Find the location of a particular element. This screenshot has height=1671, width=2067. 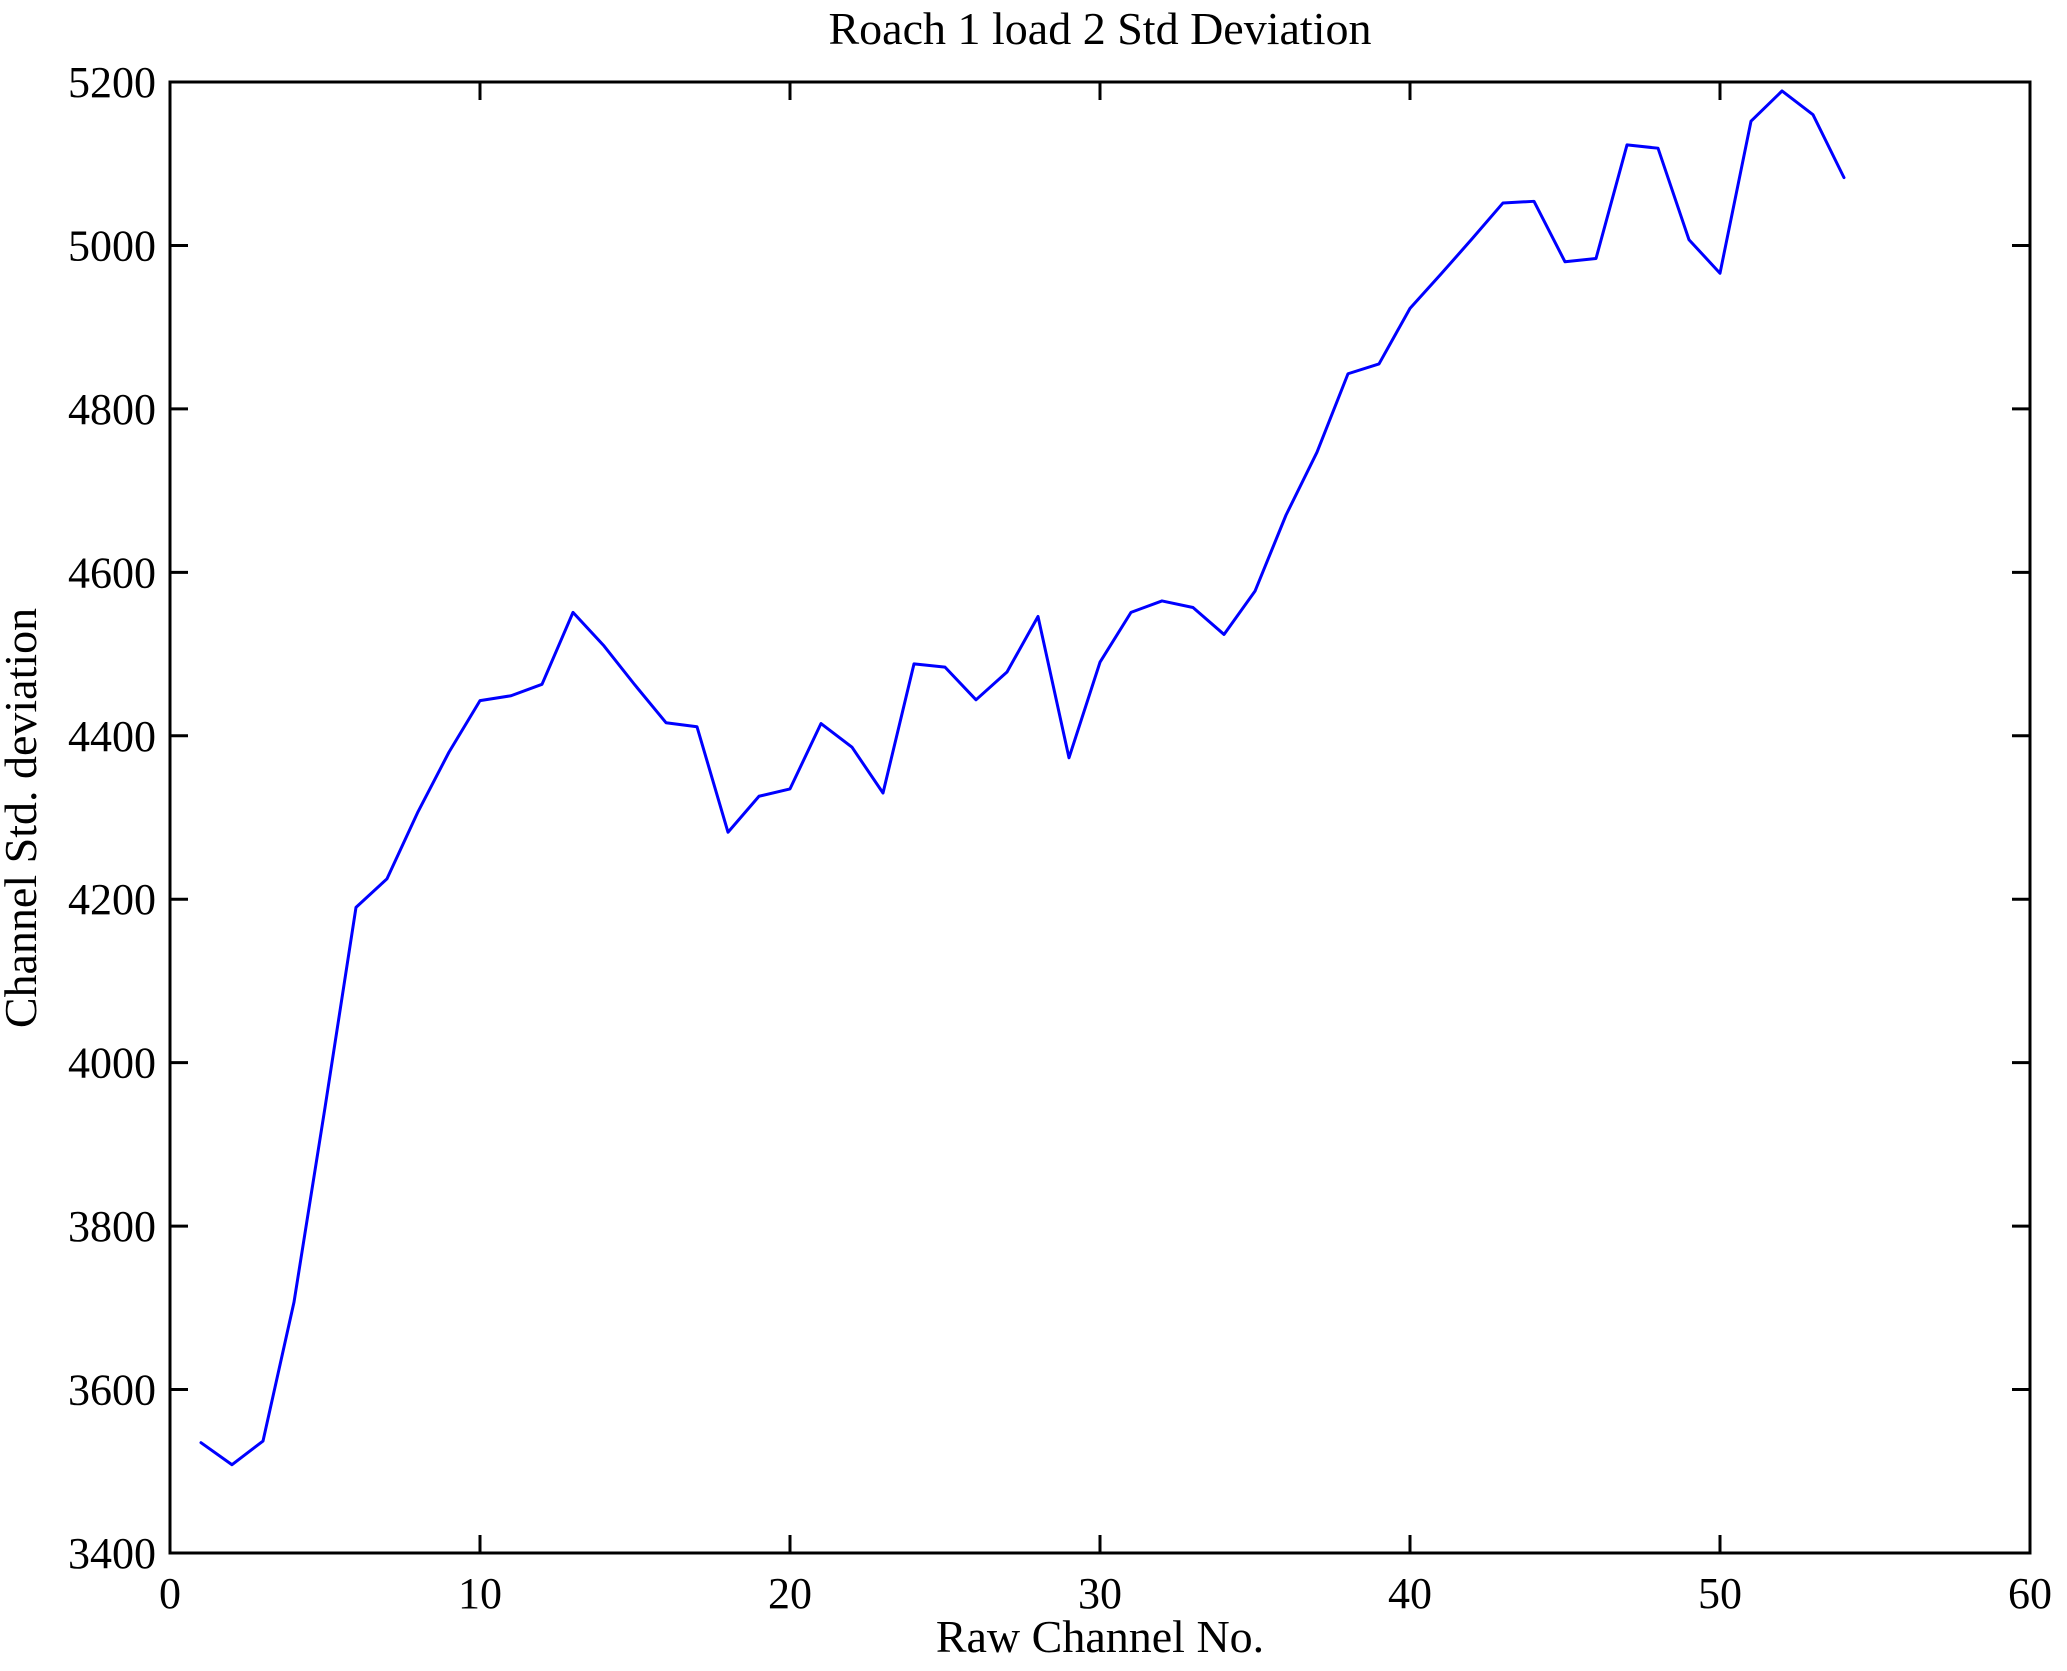

y-axis-label: Channel Std. deviation is located at coordinates (23, 818).